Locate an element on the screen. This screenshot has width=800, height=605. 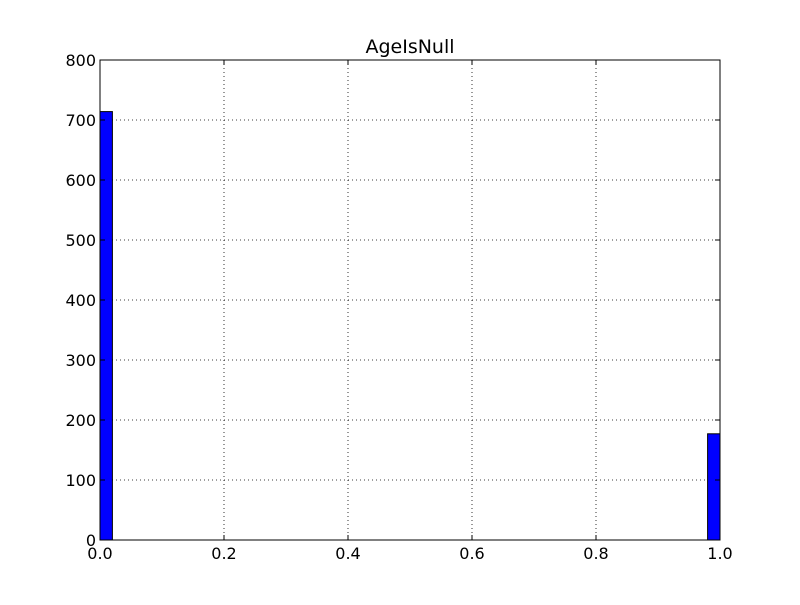
x-tick-label: 0.2 is located at coordinates (223, 553).